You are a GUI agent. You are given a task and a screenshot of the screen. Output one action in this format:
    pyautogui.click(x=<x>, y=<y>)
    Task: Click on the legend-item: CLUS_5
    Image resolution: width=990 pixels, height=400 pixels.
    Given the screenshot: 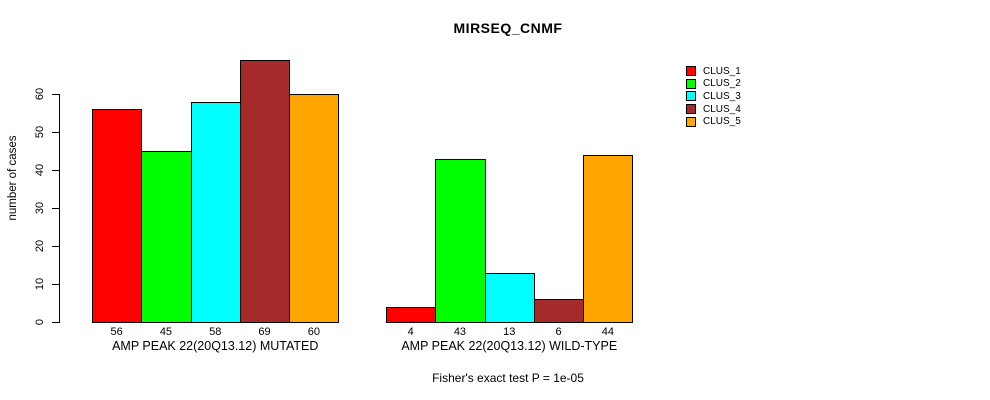 What is the action you would take?
    pyautogui.click(x=713, y=121)
    